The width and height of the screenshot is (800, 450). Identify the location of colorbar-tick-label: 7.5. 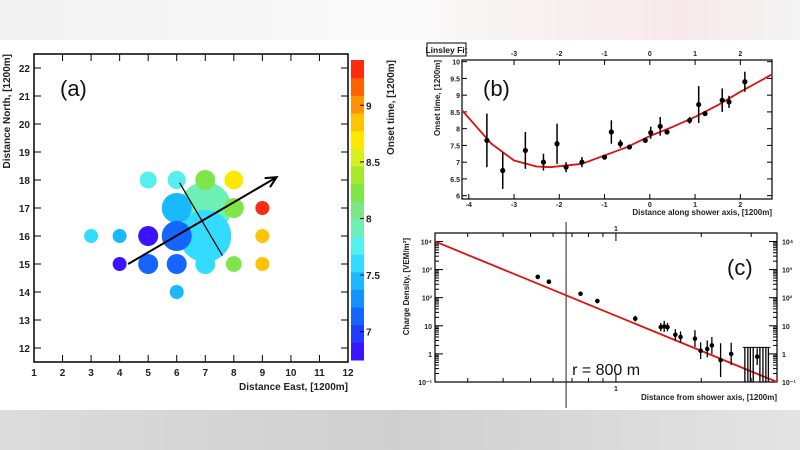
(373, 276).